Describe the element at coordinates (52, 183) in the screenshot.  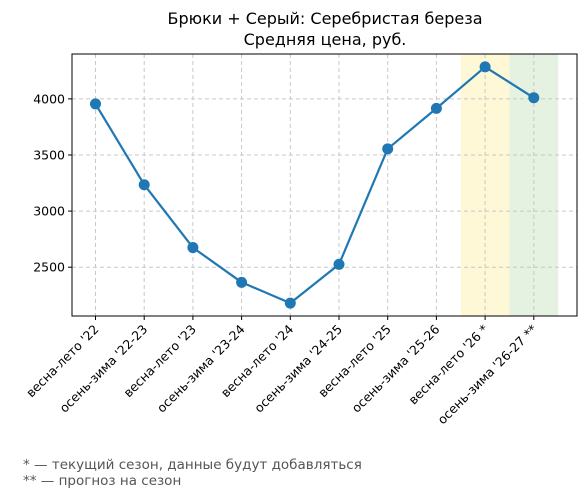
I see `y-axis: 2500 3000 3500 4000` at that location.